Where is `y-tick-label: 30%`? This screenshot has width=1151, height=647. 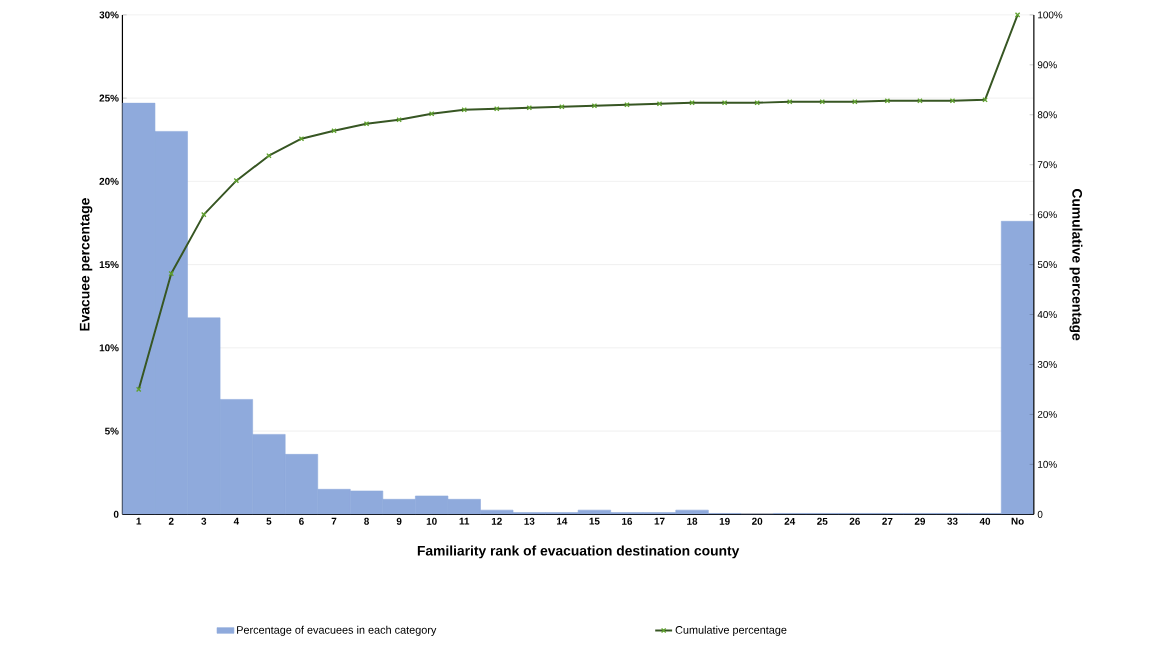
y-tick-label: 30% is located at coordinates (109, 15).